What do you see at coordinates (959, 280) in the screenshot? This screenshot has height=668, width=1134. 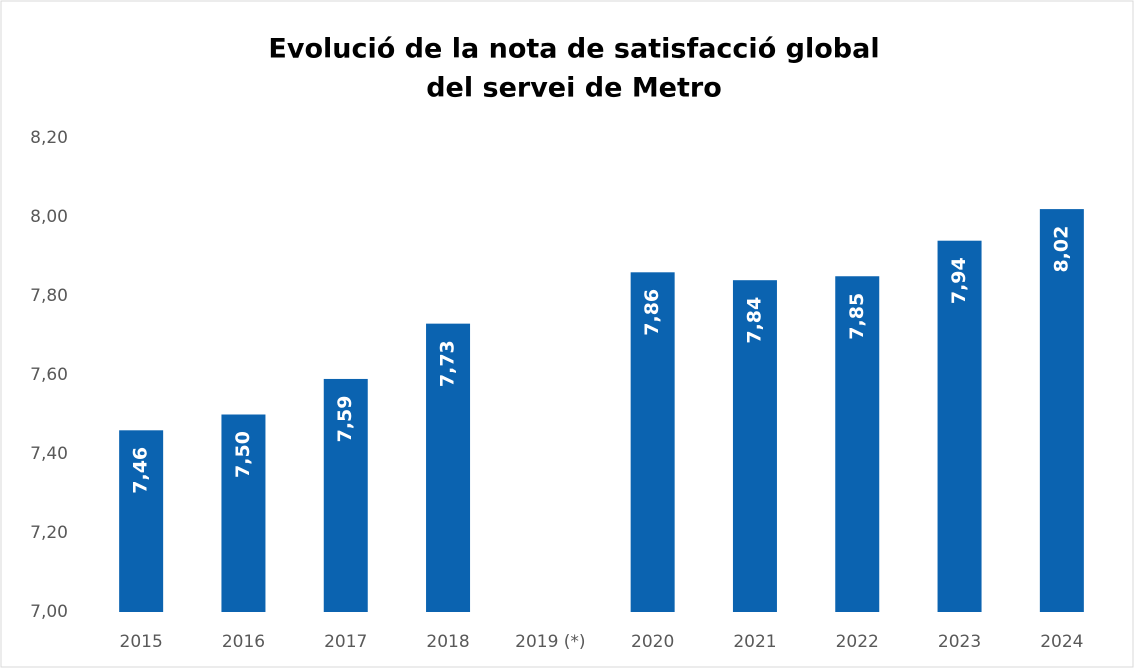 I see `value-label: 7,94` at bounding box center [959, 280].